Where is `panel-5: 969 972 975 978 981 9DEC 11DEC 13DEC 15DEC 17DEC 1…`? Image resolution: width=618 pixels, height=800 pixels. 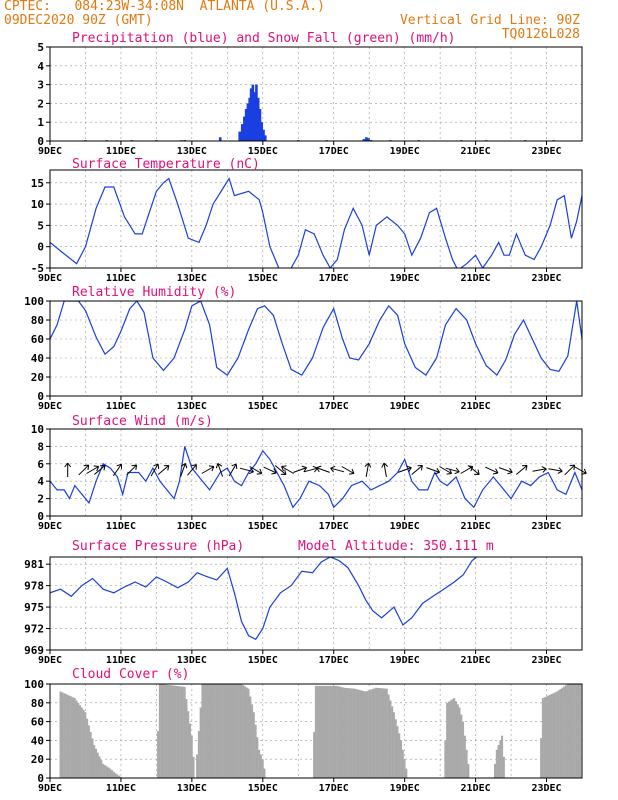 panel-5: 969 972 975 978 981 9DEC 11DEC 13DEC 15DEC 17DEC 1… is located at coordinates (303, 602).